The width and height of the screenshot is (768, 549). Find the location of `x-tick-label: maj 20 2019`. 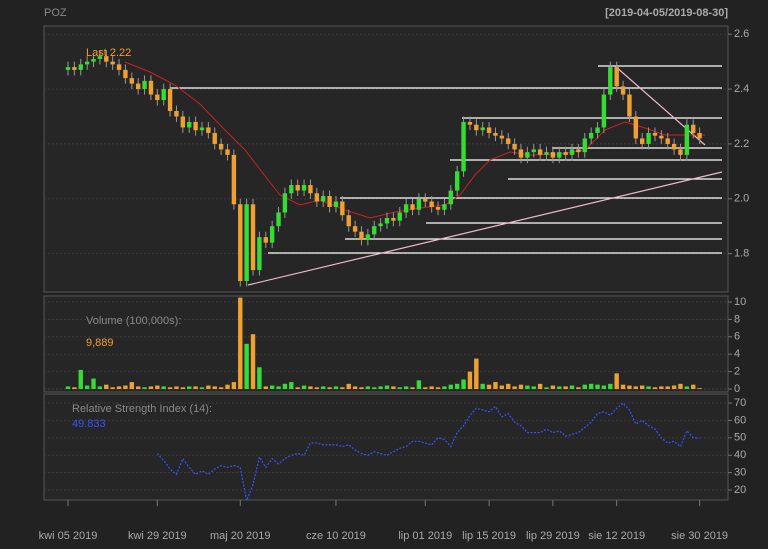

x-tick-label: maj 20 2019 is located at coordinates (240, 536).